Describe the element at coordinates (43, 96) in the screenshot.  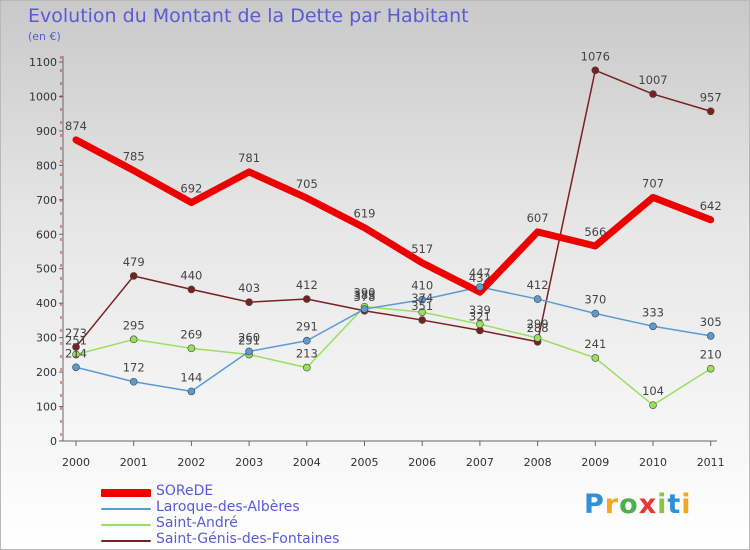
I see `y-tick-label: 1000` at that location.